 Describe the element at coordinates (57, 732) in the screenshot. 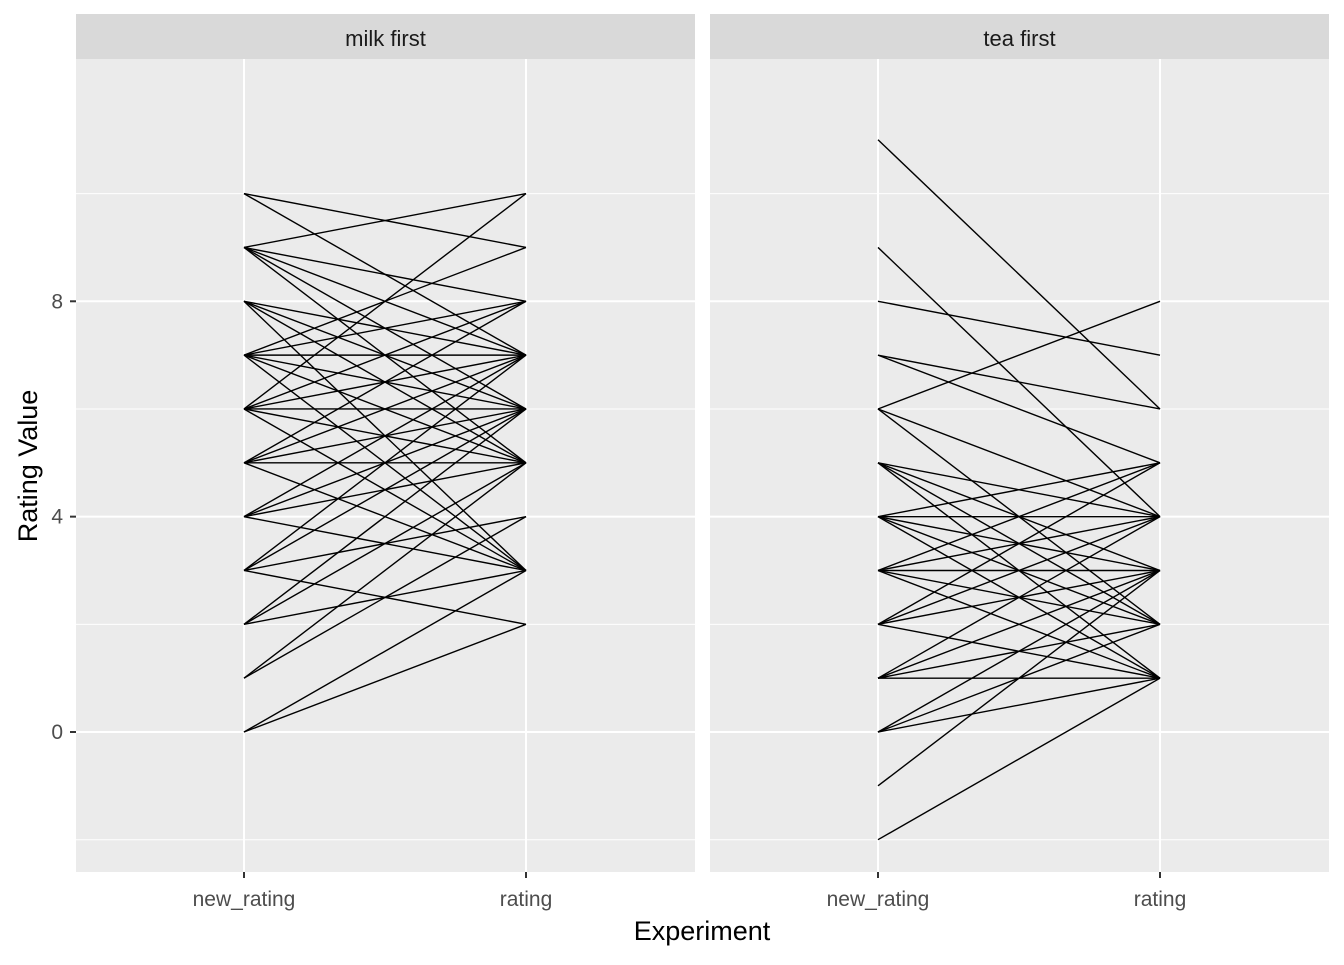

I see `y-tick-label: 0` at that location.